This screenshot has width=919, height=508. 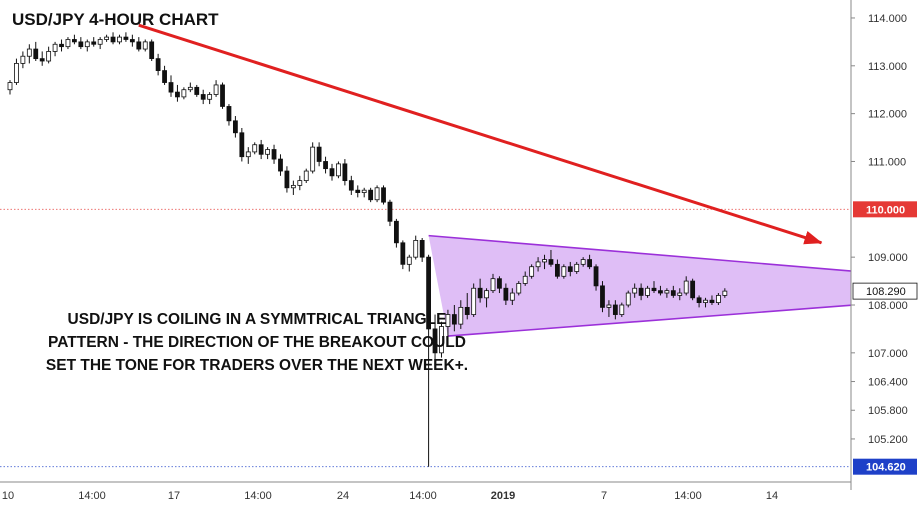 I want to click on price-tag: 110.000, so click(x=885, y=209).